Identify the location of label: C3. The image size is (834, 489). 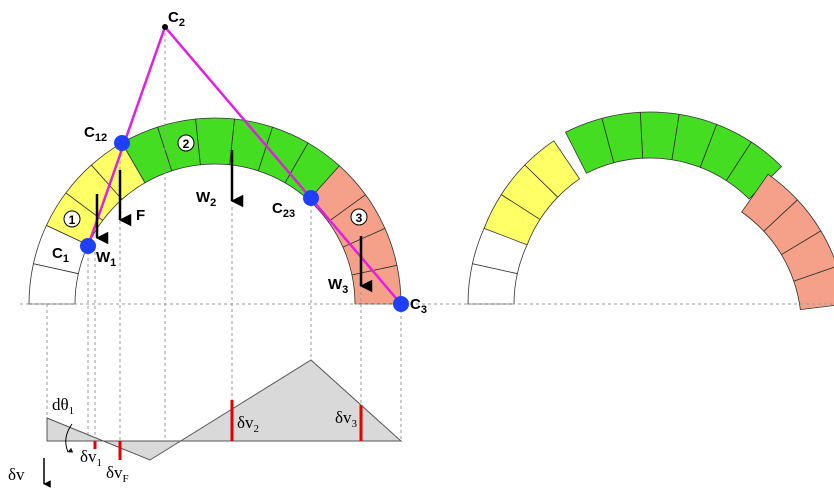
(418, 306).